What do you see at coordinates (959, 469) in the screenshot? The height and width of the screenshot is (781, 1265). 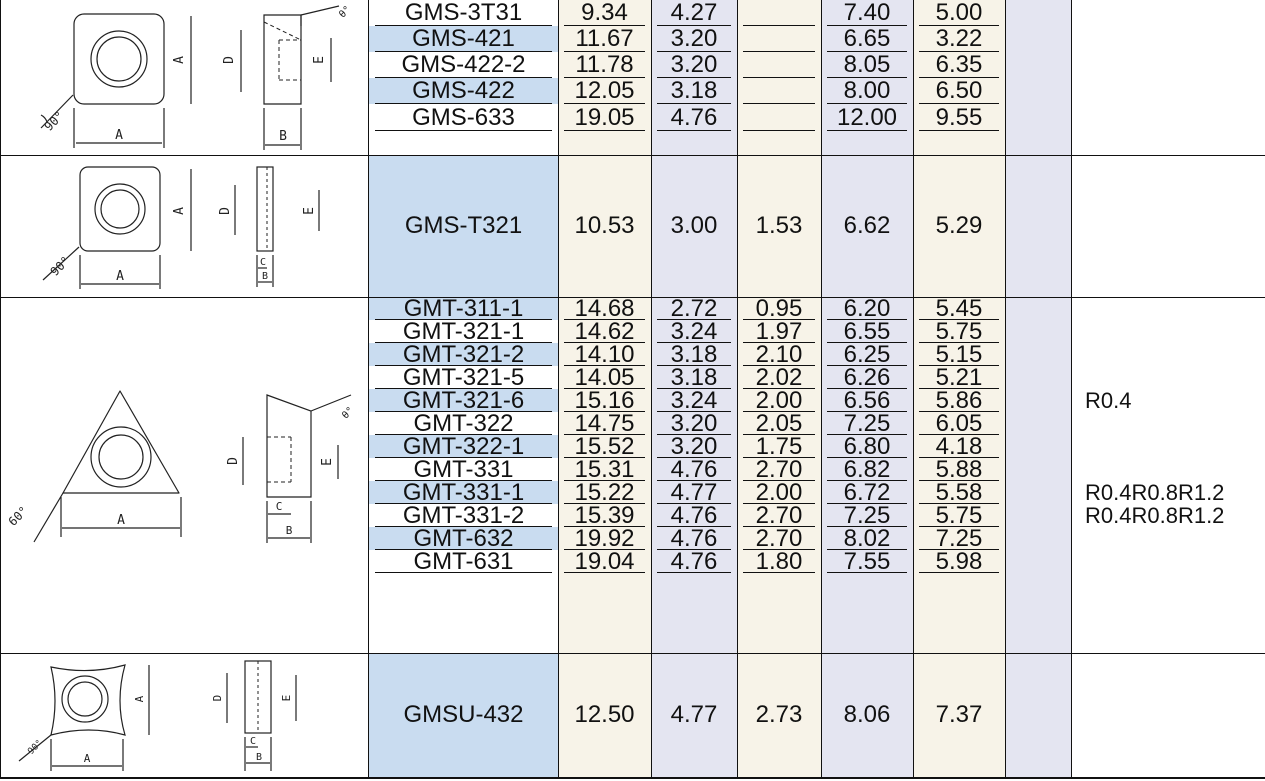 I see `value-cell-e: 5.88` at bounding box center [959, 469].